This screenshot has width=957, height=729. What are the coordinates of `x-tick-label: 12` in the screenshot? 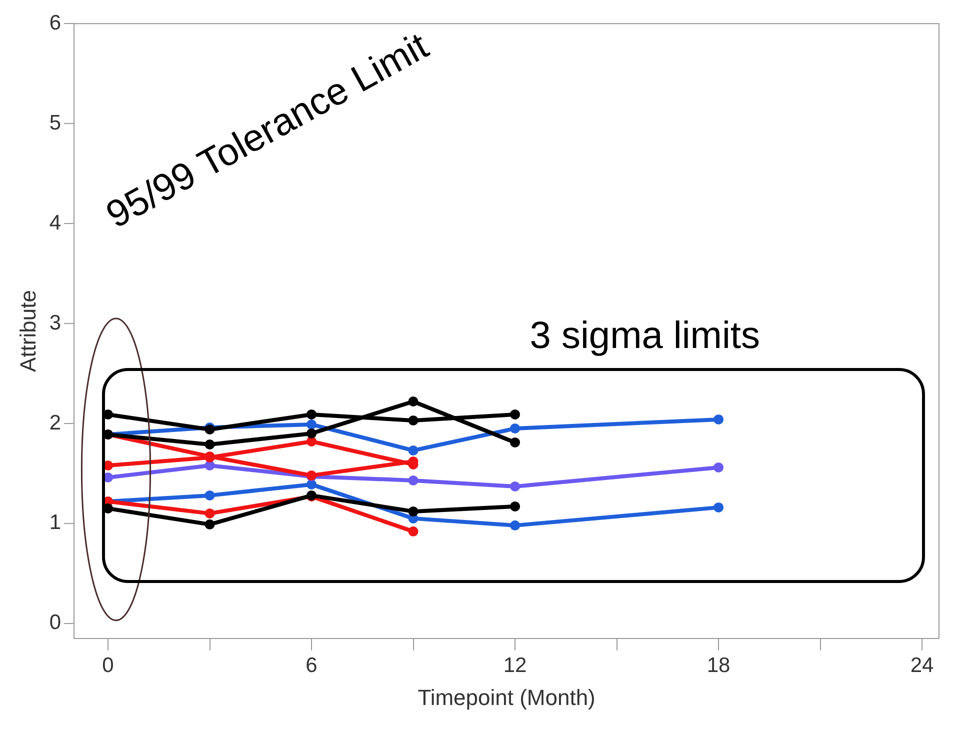 It's located at (515, 665).